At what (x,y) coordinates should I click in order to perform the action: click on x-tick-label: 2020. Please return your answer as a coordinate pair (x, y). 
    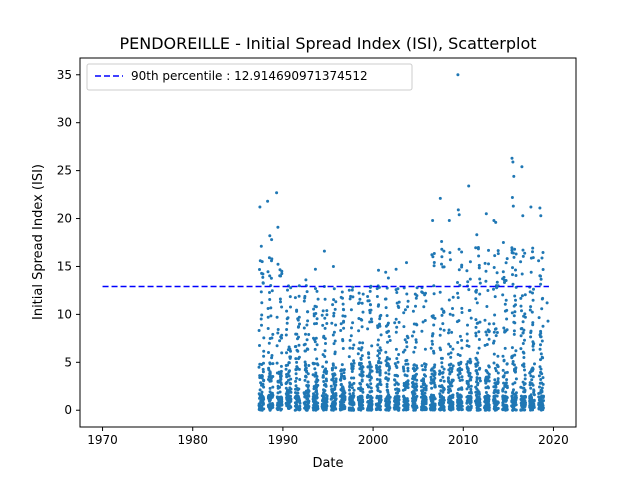
    Looking at the image, I should click on (553, 440).